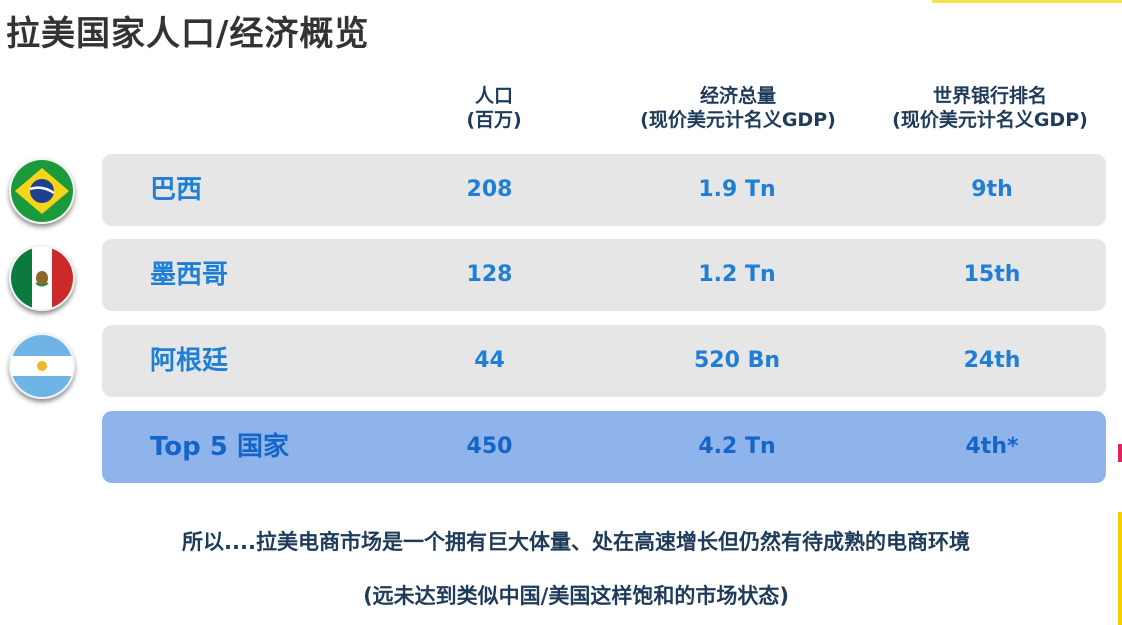 The height and width of the screenshot is (625, 1122). Describe the element at coordinates (992, 446) in the screenshot. I see `rank-value: 4th*` at that location.